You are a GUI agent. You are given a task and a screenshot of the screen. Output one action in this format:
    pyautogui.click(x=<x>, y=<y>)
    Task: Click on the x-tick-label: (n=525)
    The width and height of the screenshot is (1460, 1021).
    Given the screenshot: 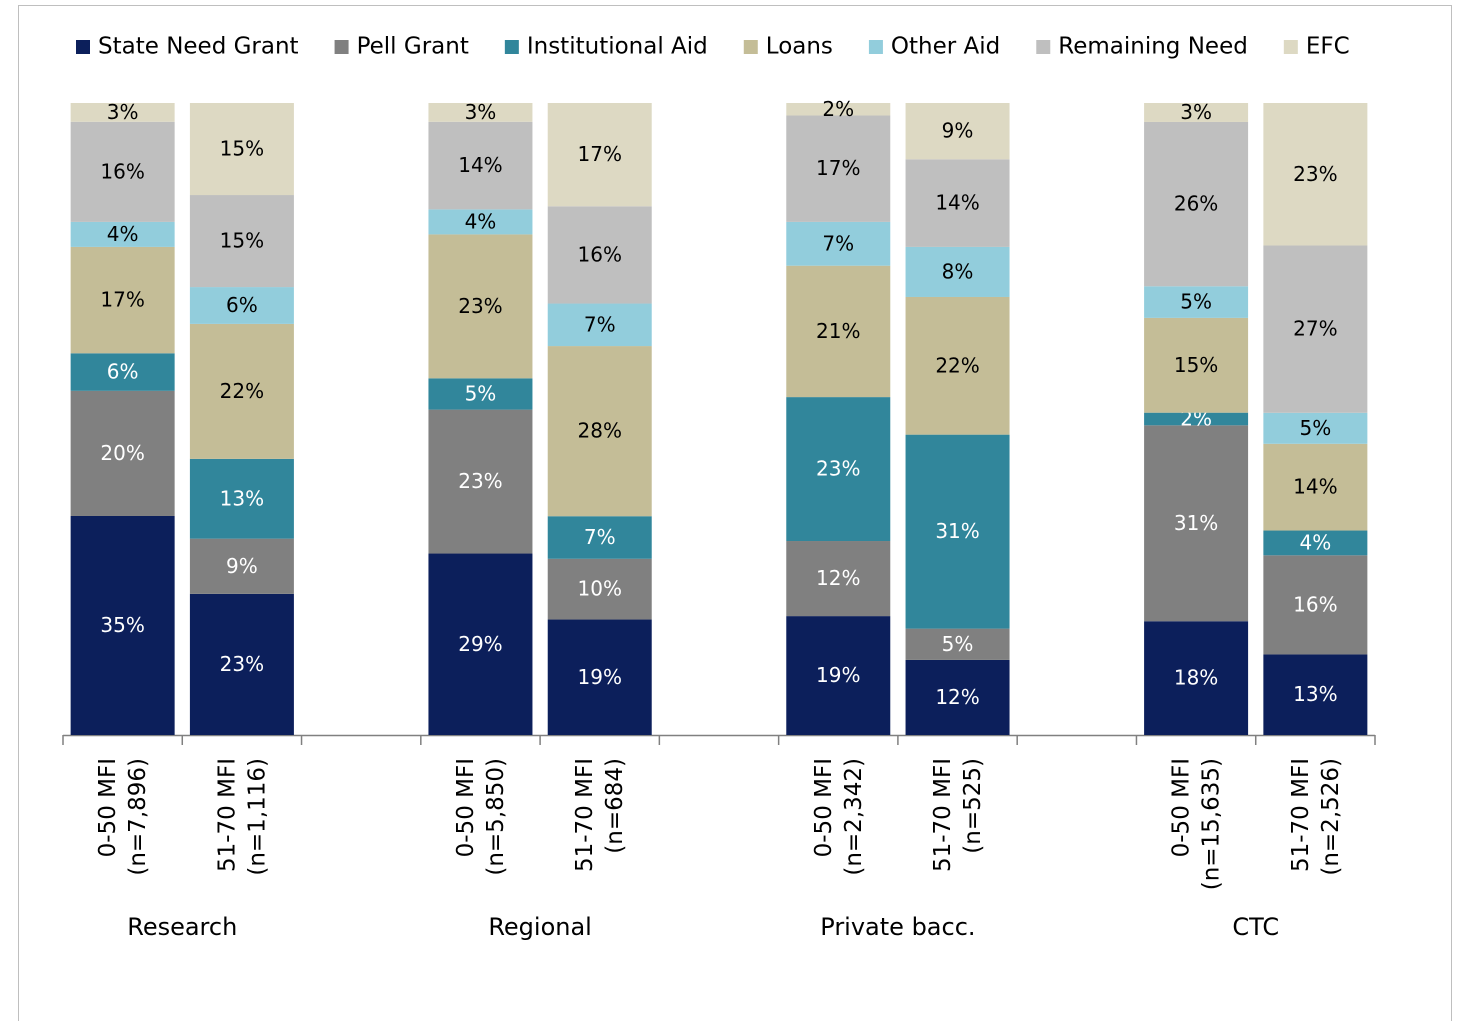 What is the action you would take?
    pyautogui.click(x=973, y=806)
    